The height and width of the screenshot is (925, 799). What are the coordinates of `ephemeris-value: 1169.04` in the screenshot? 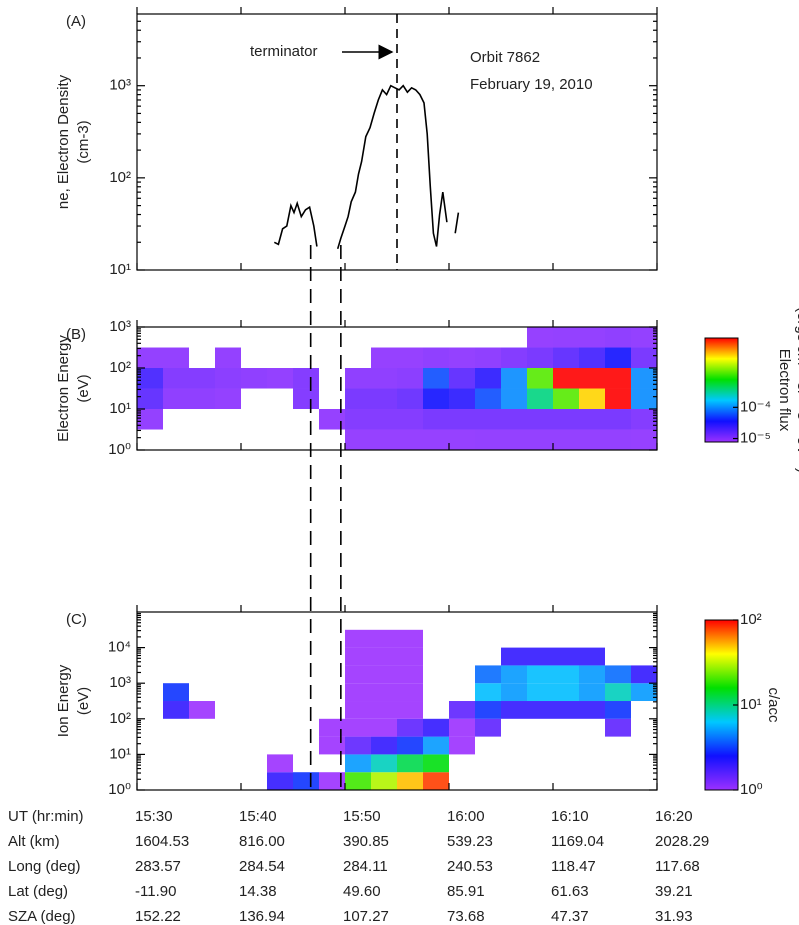 It's located at (577, 841).